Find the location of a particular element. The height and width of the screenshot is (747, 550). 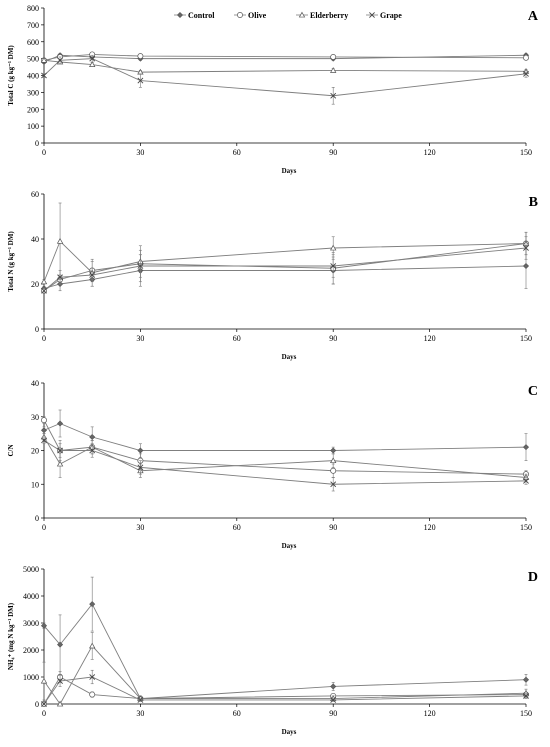

legend-label: Olive is located at coordinates (257, 15).